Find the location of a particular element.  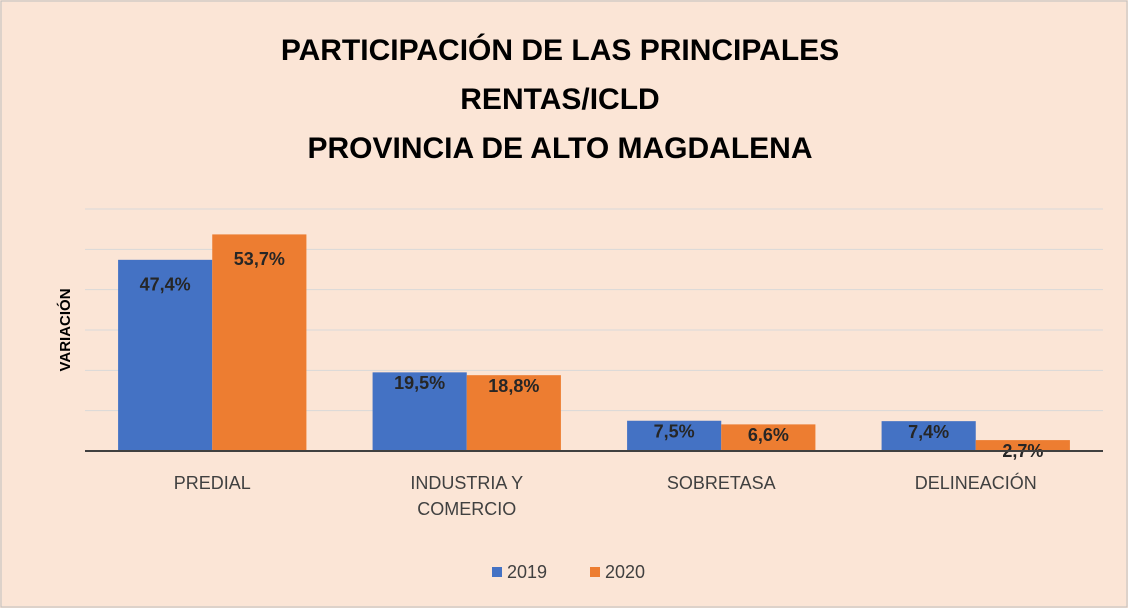

legend-label: 2020 is located at coordinates (625, 572).